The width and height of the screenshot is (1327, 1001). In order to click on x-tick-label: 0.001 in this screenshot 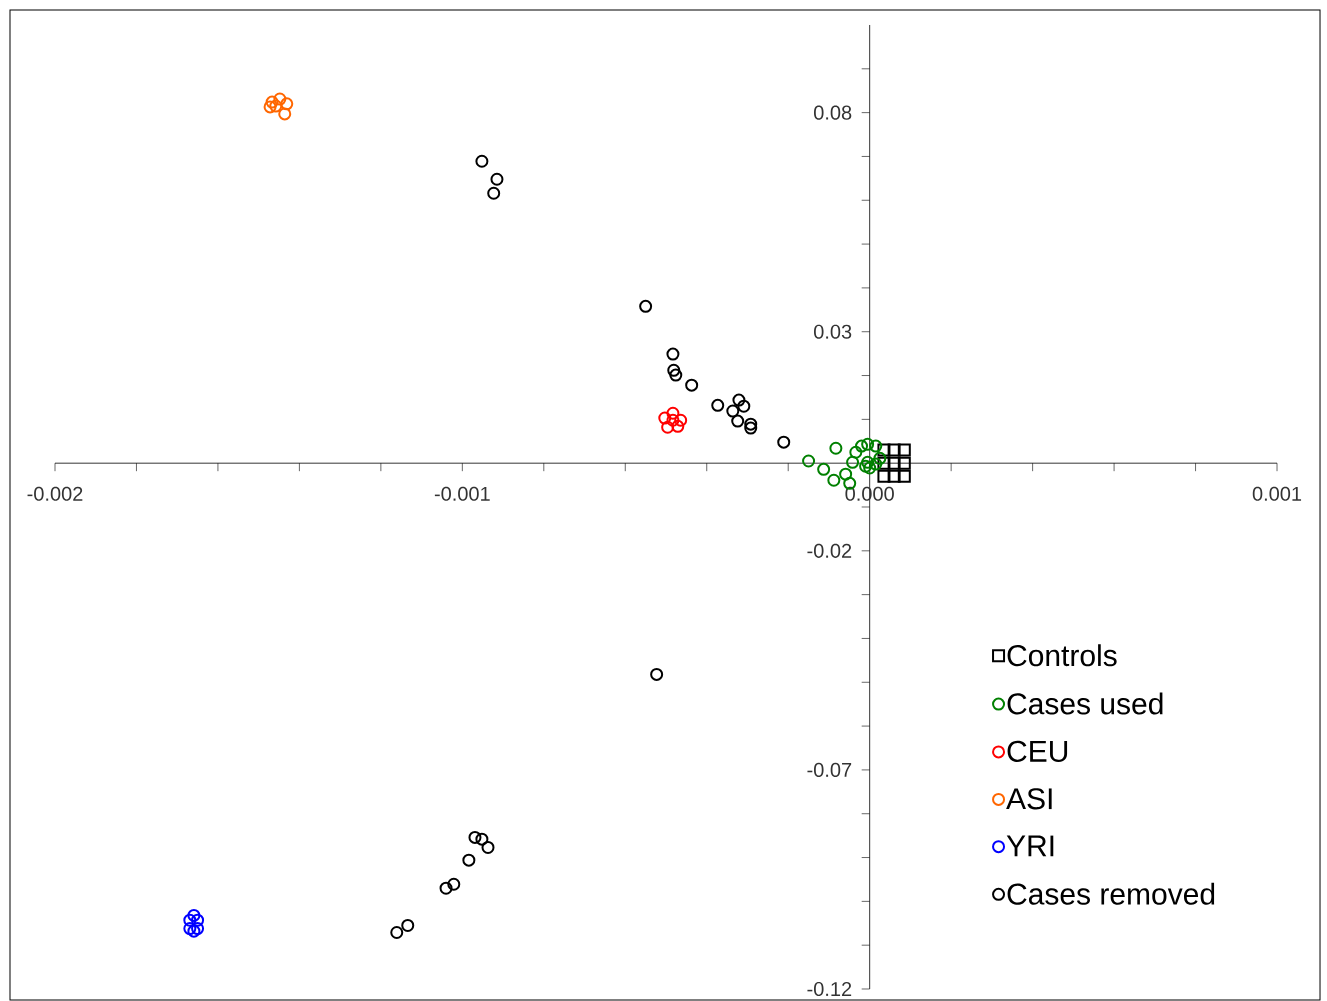, I will do `click(1277, 493)`.